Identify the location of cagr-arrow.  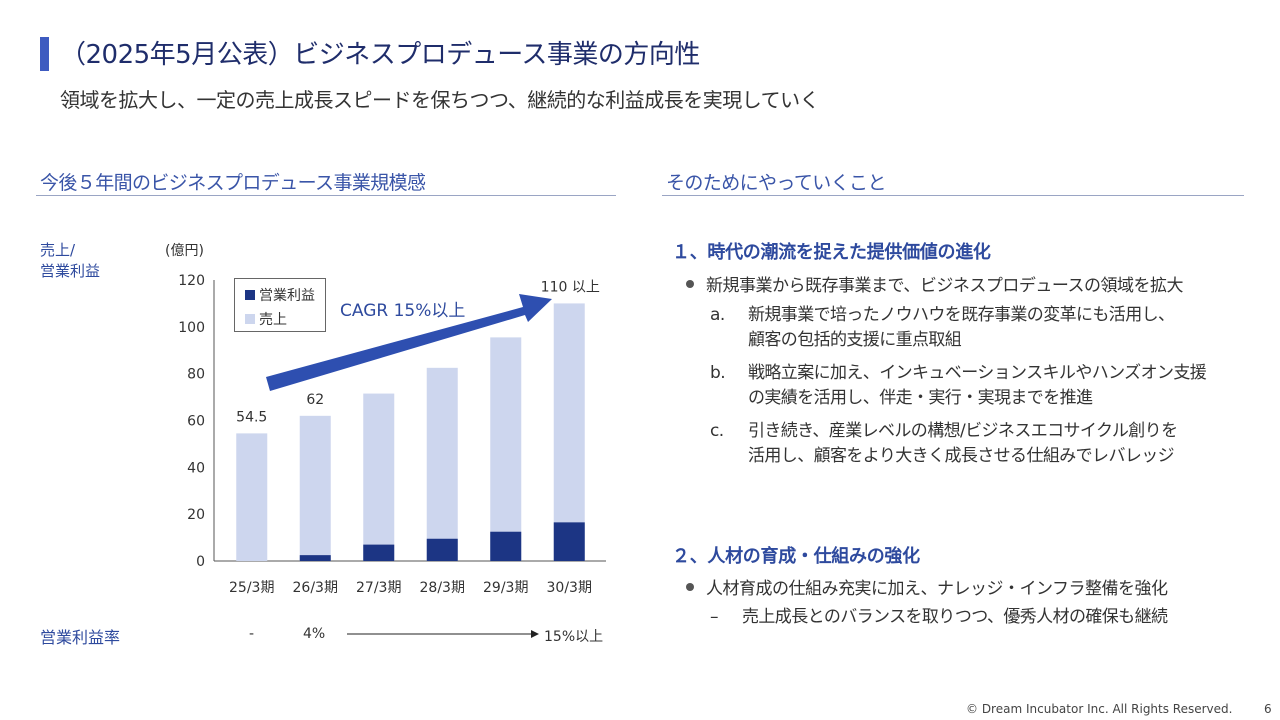
(409, 342).